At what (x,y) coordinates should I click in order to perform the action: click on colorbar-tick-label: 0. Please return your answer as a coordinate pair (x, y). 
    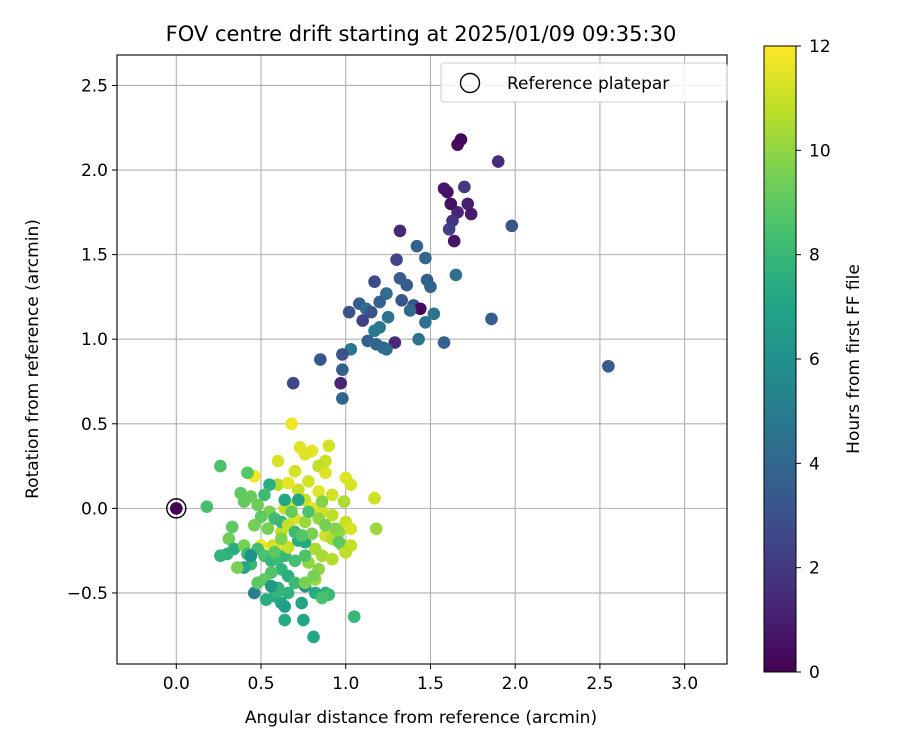
    Looking at the image, I should click on (814, 673).